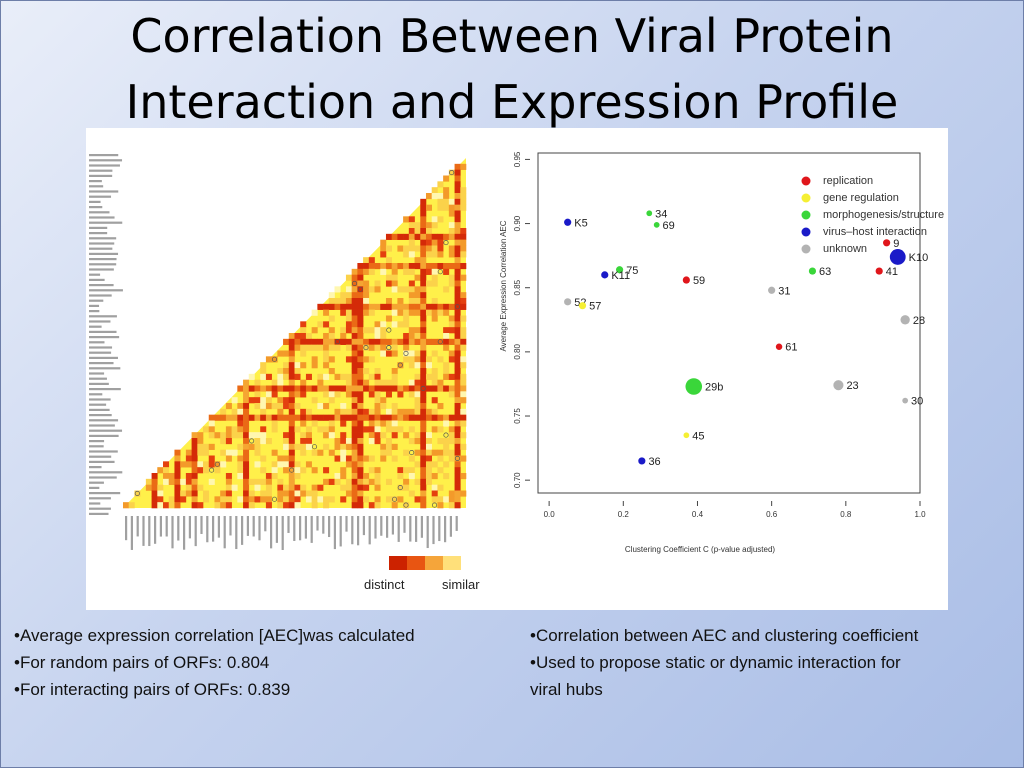  I want to click on slide-title-line-1: Correlation Between Viral Protein, so click(512, 36).